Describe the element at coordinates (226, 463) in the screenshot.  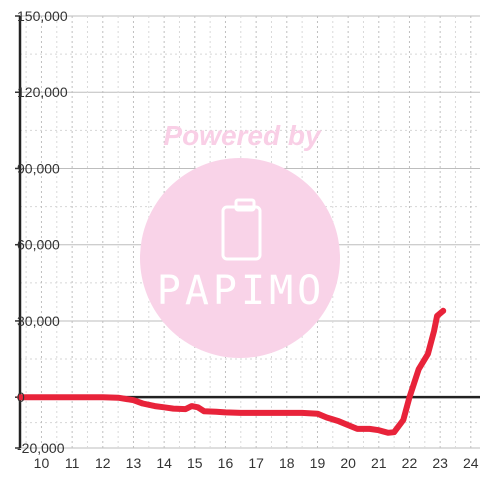
I see `x-tick-label: 16` at that location.